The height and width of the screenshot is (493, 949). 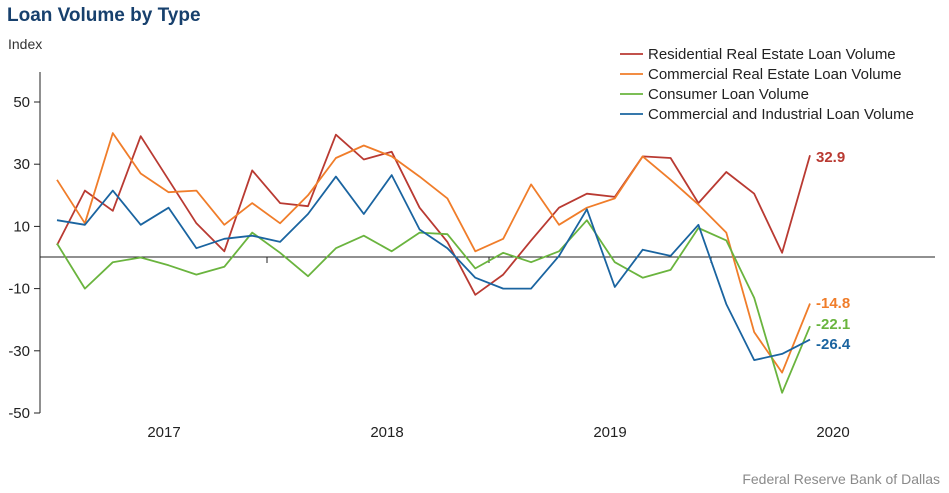 What do you see at coordinates (772, 54) in the screenshot?
I see `legend-label-1: Residential Real Estate Loan Volume` at bounding box center [772, 54].